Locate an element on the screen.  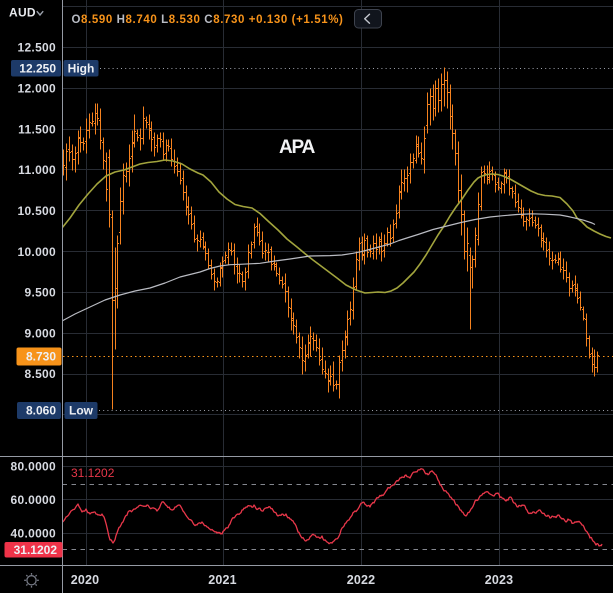
svg-text: 2023 is located at coordinates (499, 580).